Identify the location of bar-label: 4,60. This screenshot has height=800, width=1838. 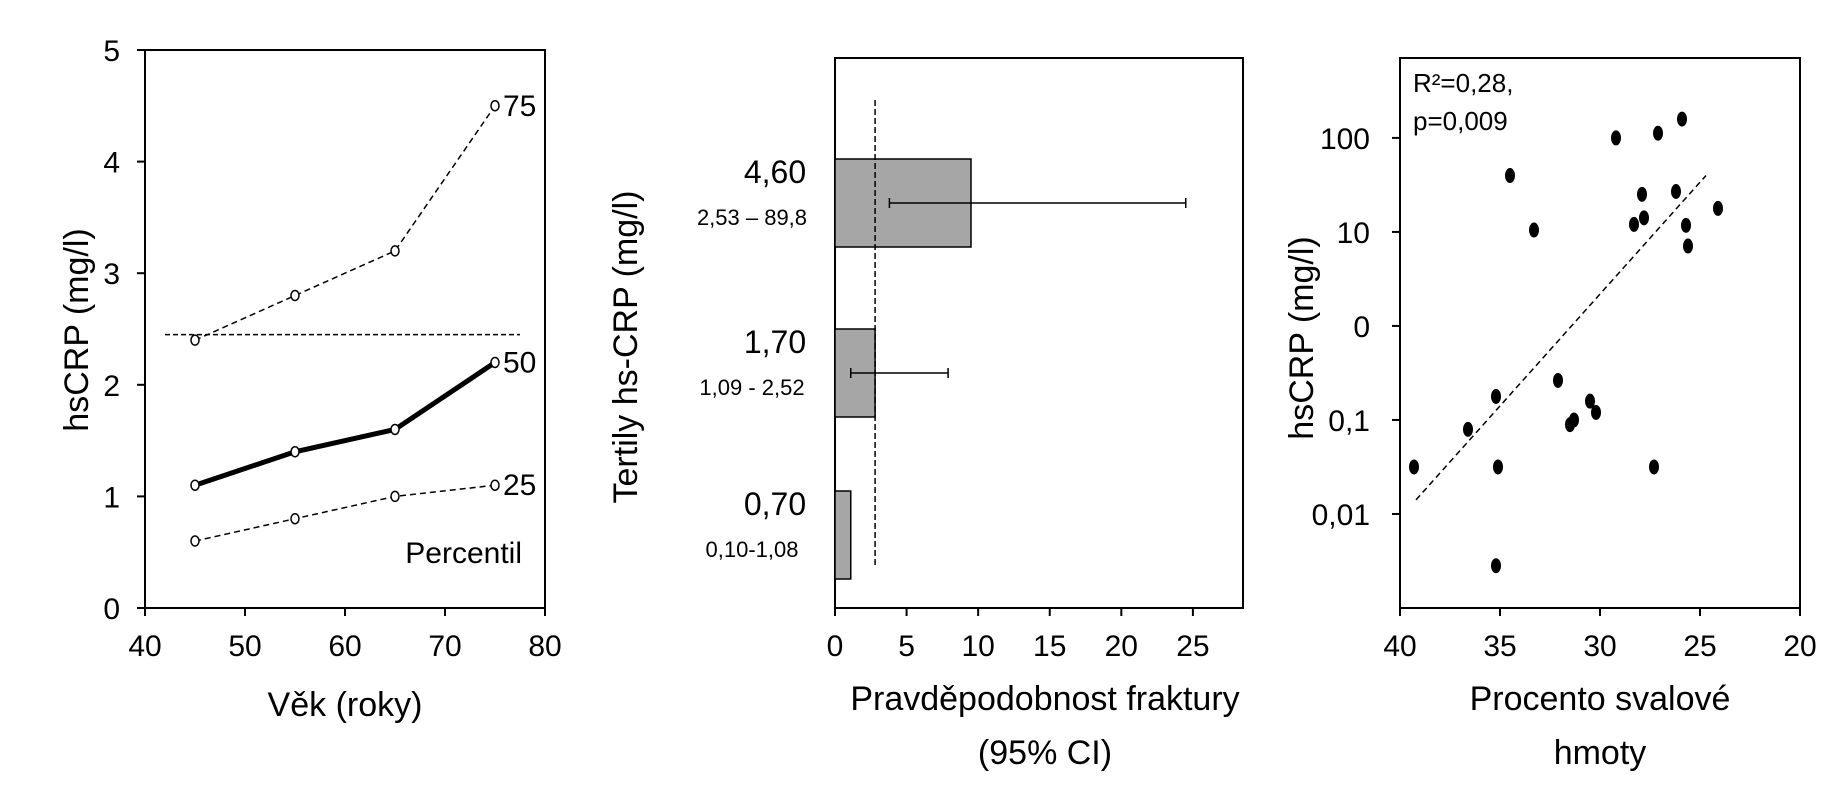
(775, 172).